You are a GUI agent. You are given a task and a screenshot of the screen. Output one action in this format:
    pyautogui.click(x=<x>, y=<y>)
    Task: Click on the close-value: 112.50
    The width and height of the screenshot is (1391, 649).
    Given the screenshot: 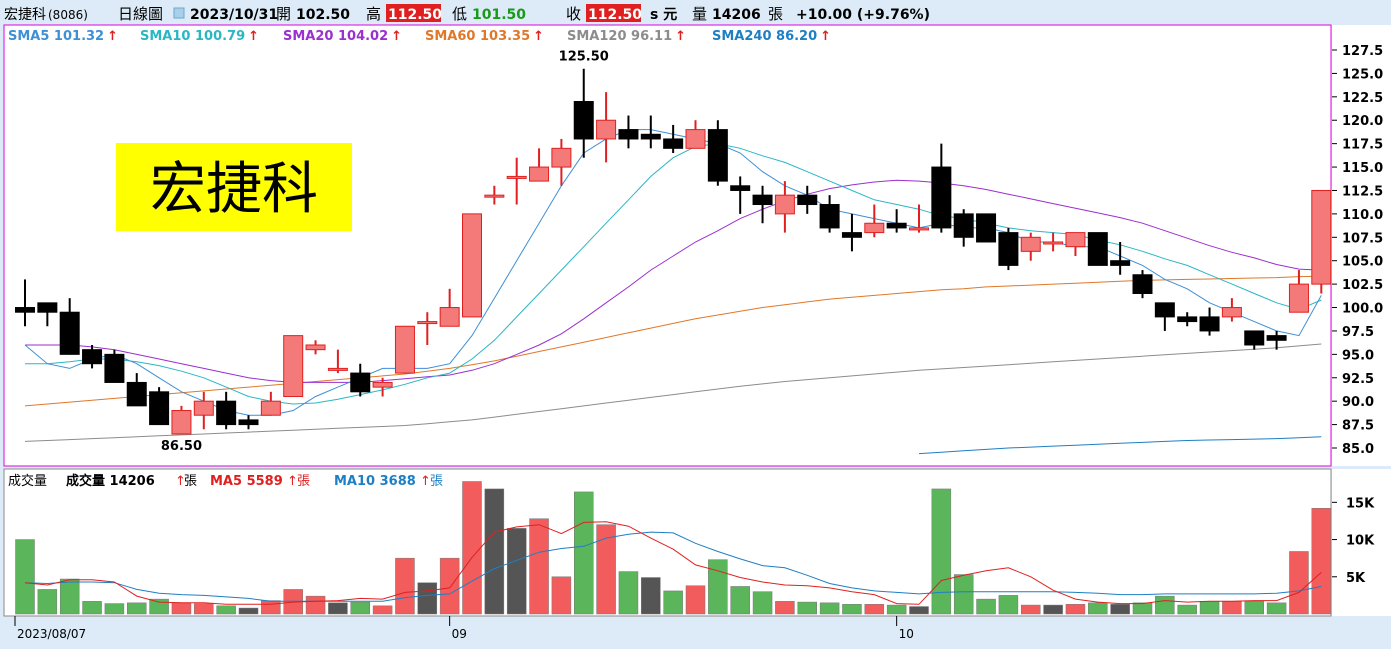 What is the action you would take?
    pyautogui.click(x=615, y=15)
    